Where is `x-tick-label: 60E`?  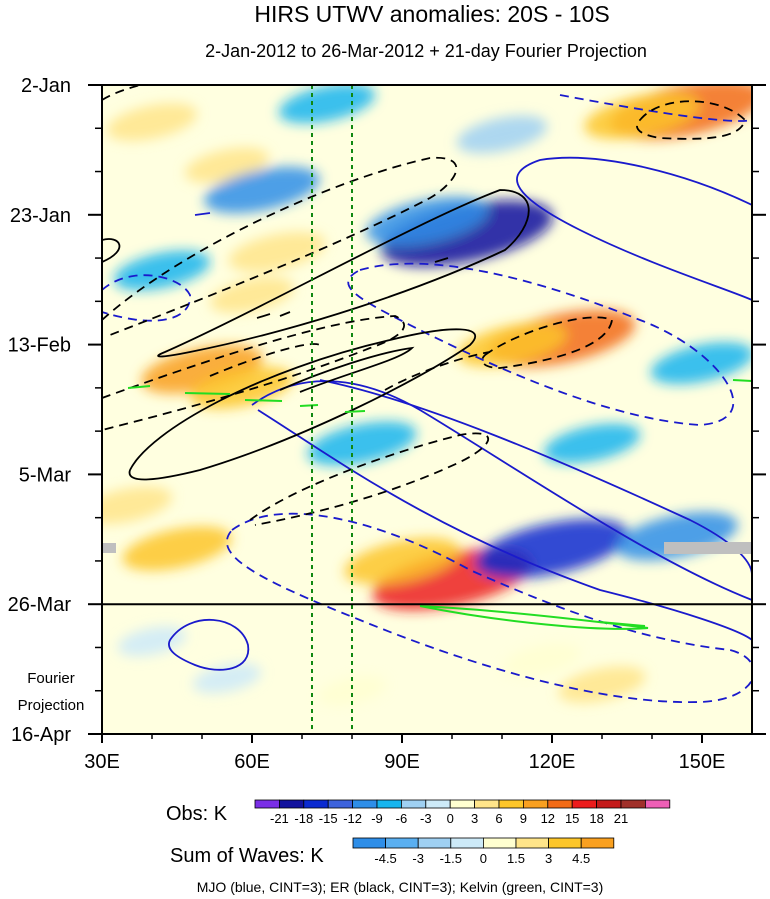 x-tick-label: 60E is located at coordinates (252, 762).